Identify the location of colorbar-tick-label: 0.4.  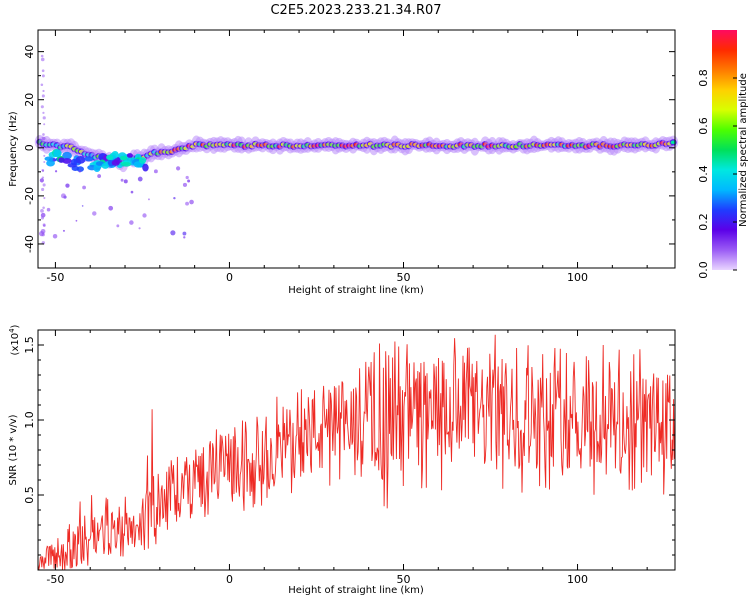
(703, 174).